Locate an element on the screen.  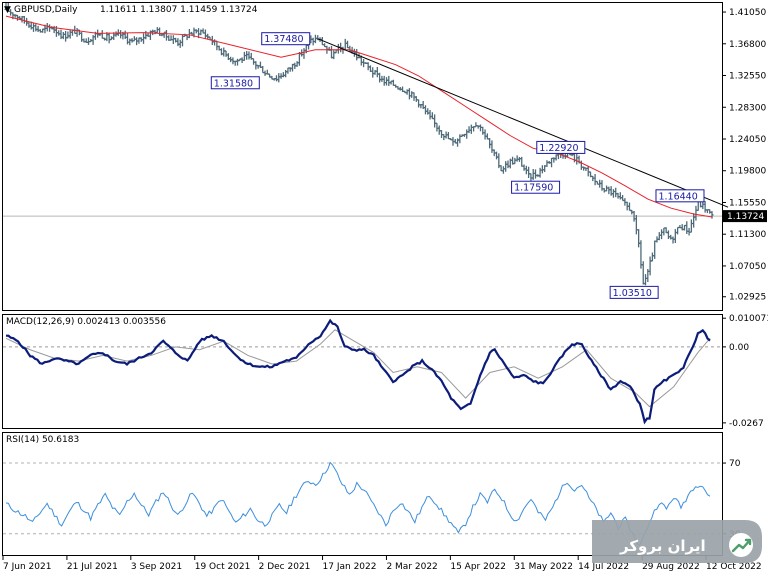
price-tick-label: 1.15550 is located at coordinates (747, 203).